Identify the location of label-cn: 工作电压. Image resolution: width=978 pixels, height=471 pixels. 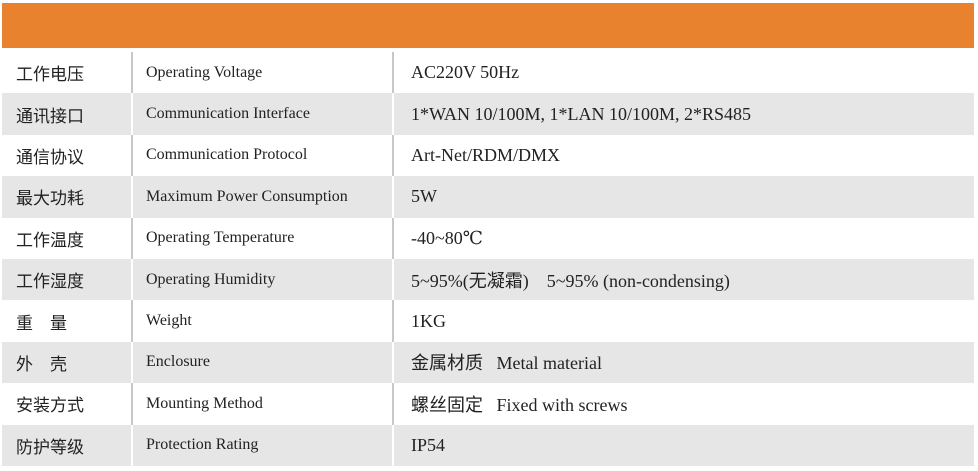
(50, 75).